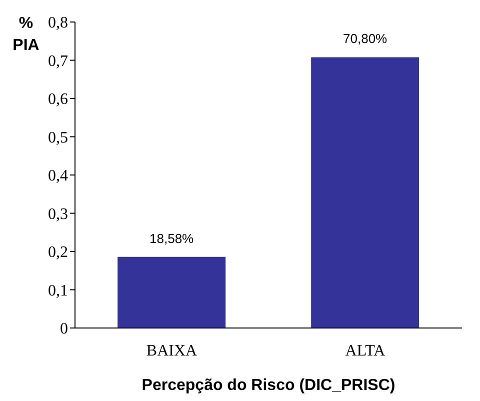  Describe the element at coordinates (172, 351) in the screenshot. I see `x-tick-label: BAIXA` at that location.